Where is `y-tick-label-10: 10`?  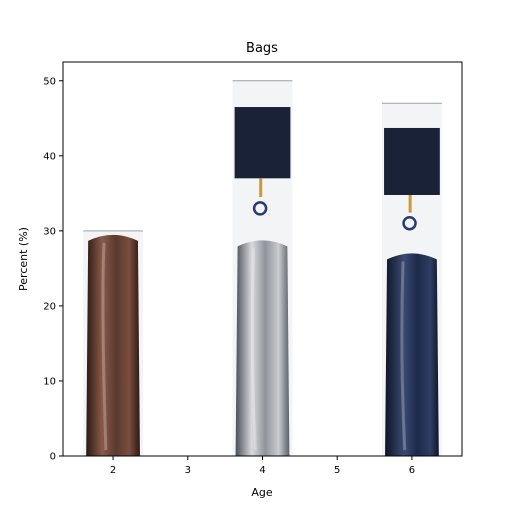 y-tick-label-10: 10 is located at coordinates (49, 381).